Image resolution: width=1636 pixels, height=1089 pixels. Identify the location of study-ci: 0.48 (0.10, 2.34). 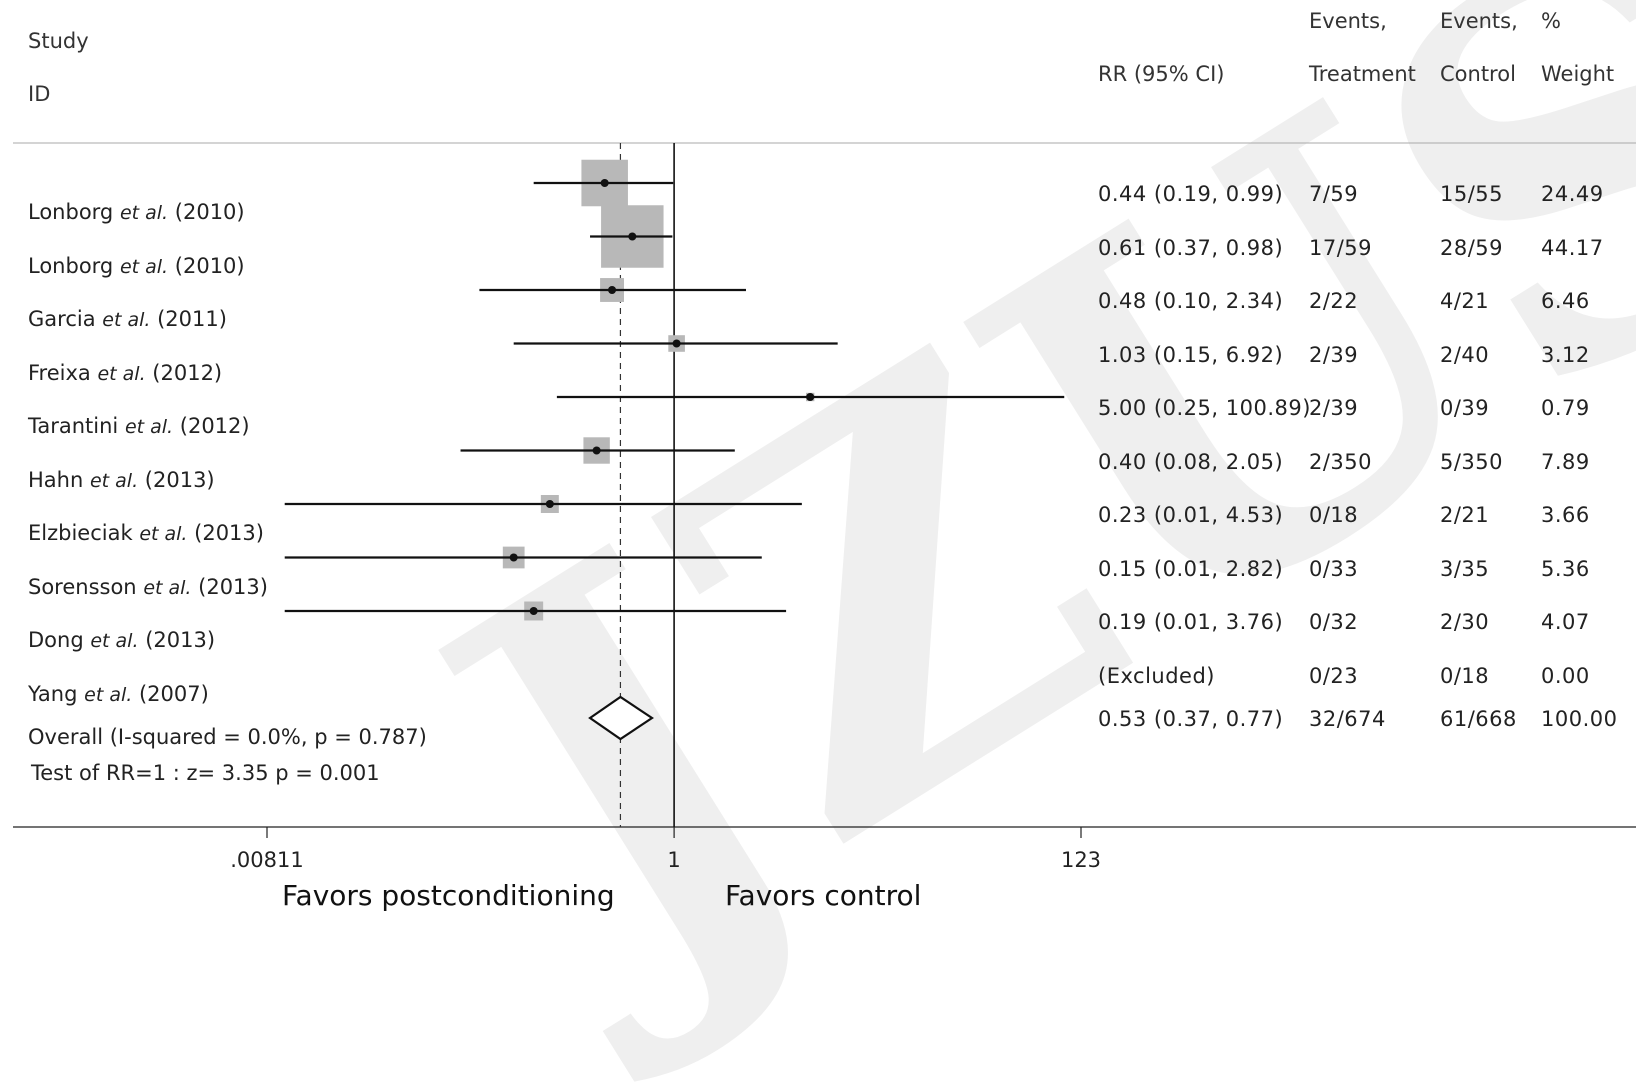
(1191, 301).